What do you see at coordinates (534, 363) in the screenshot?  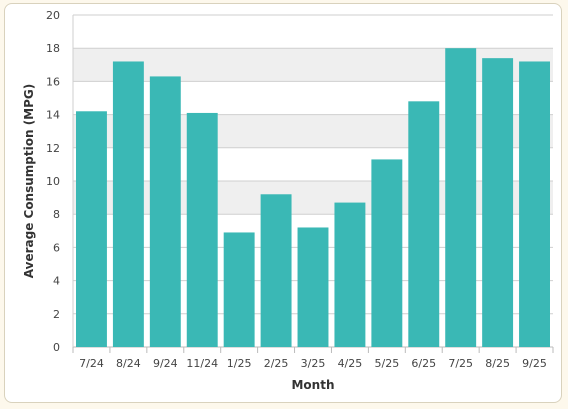 I see `x-tick-label: 9/25` at bounding box center [534, 363].